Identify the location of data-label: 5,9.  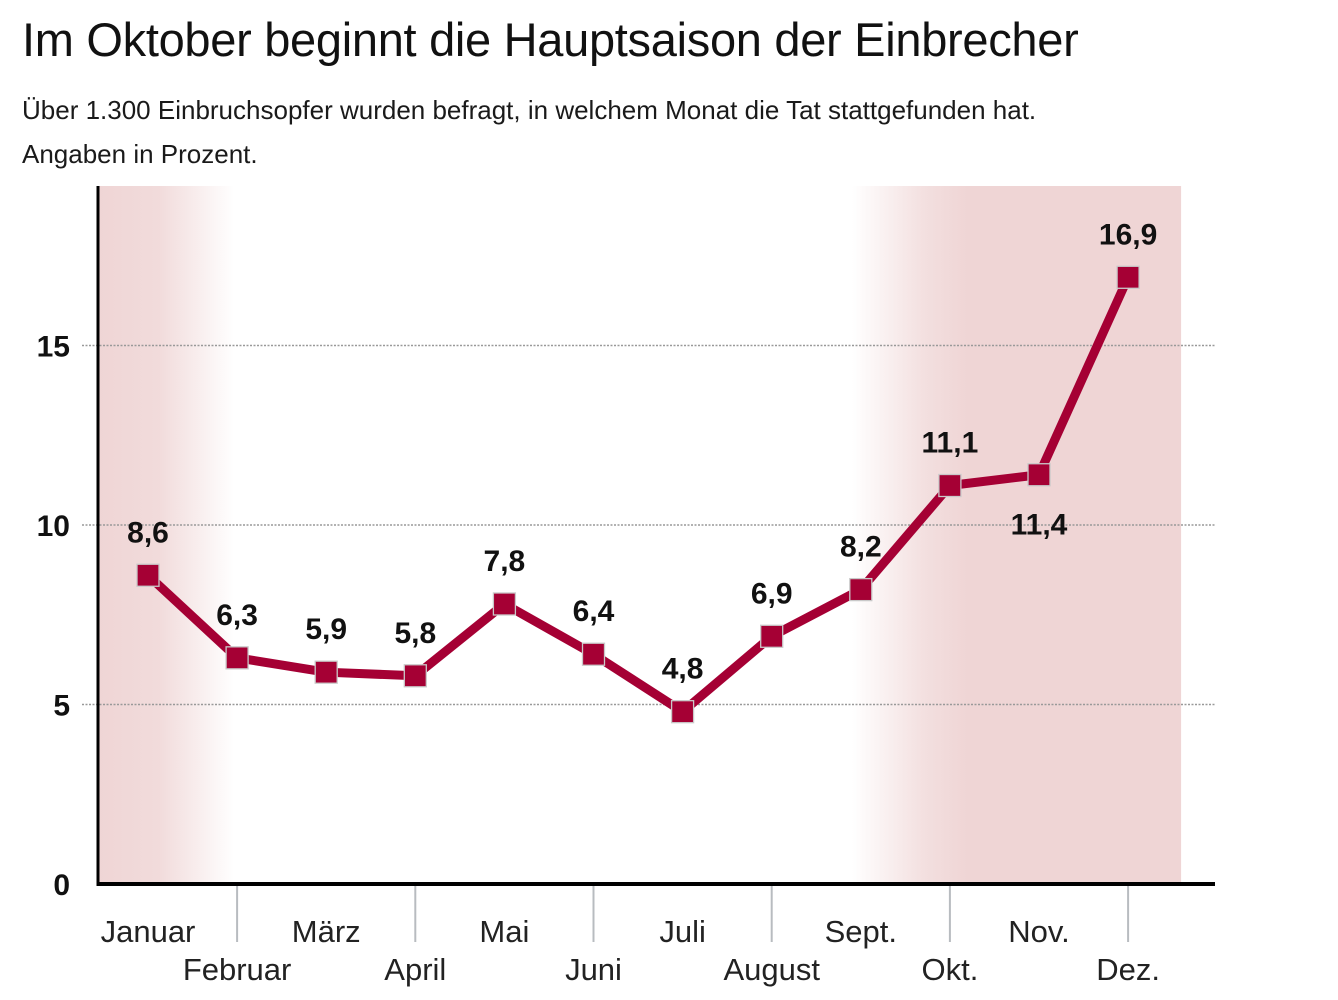
(326, 629).